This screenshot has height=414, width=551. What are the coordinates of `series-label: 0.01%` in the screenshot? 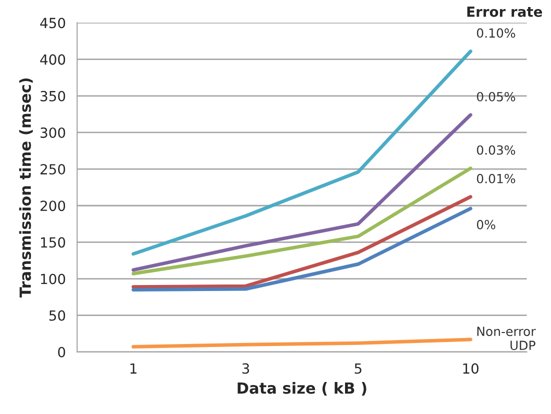 It's located at (496, 179).